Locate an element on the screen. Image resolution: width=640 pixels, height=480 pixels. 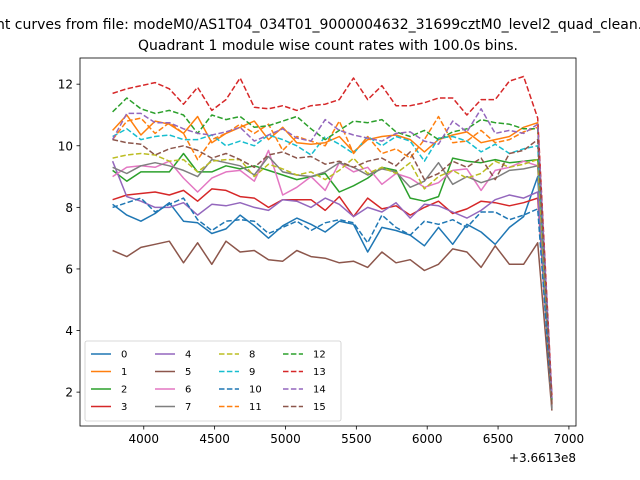
legend-label-9: 9 is located at coordinates (252, 372).